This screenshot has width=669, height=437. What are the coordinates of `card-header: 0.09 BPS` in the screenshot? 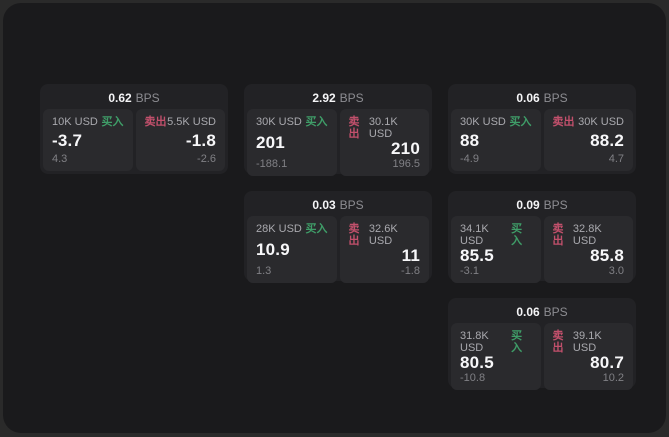 It's located at (542, 205).